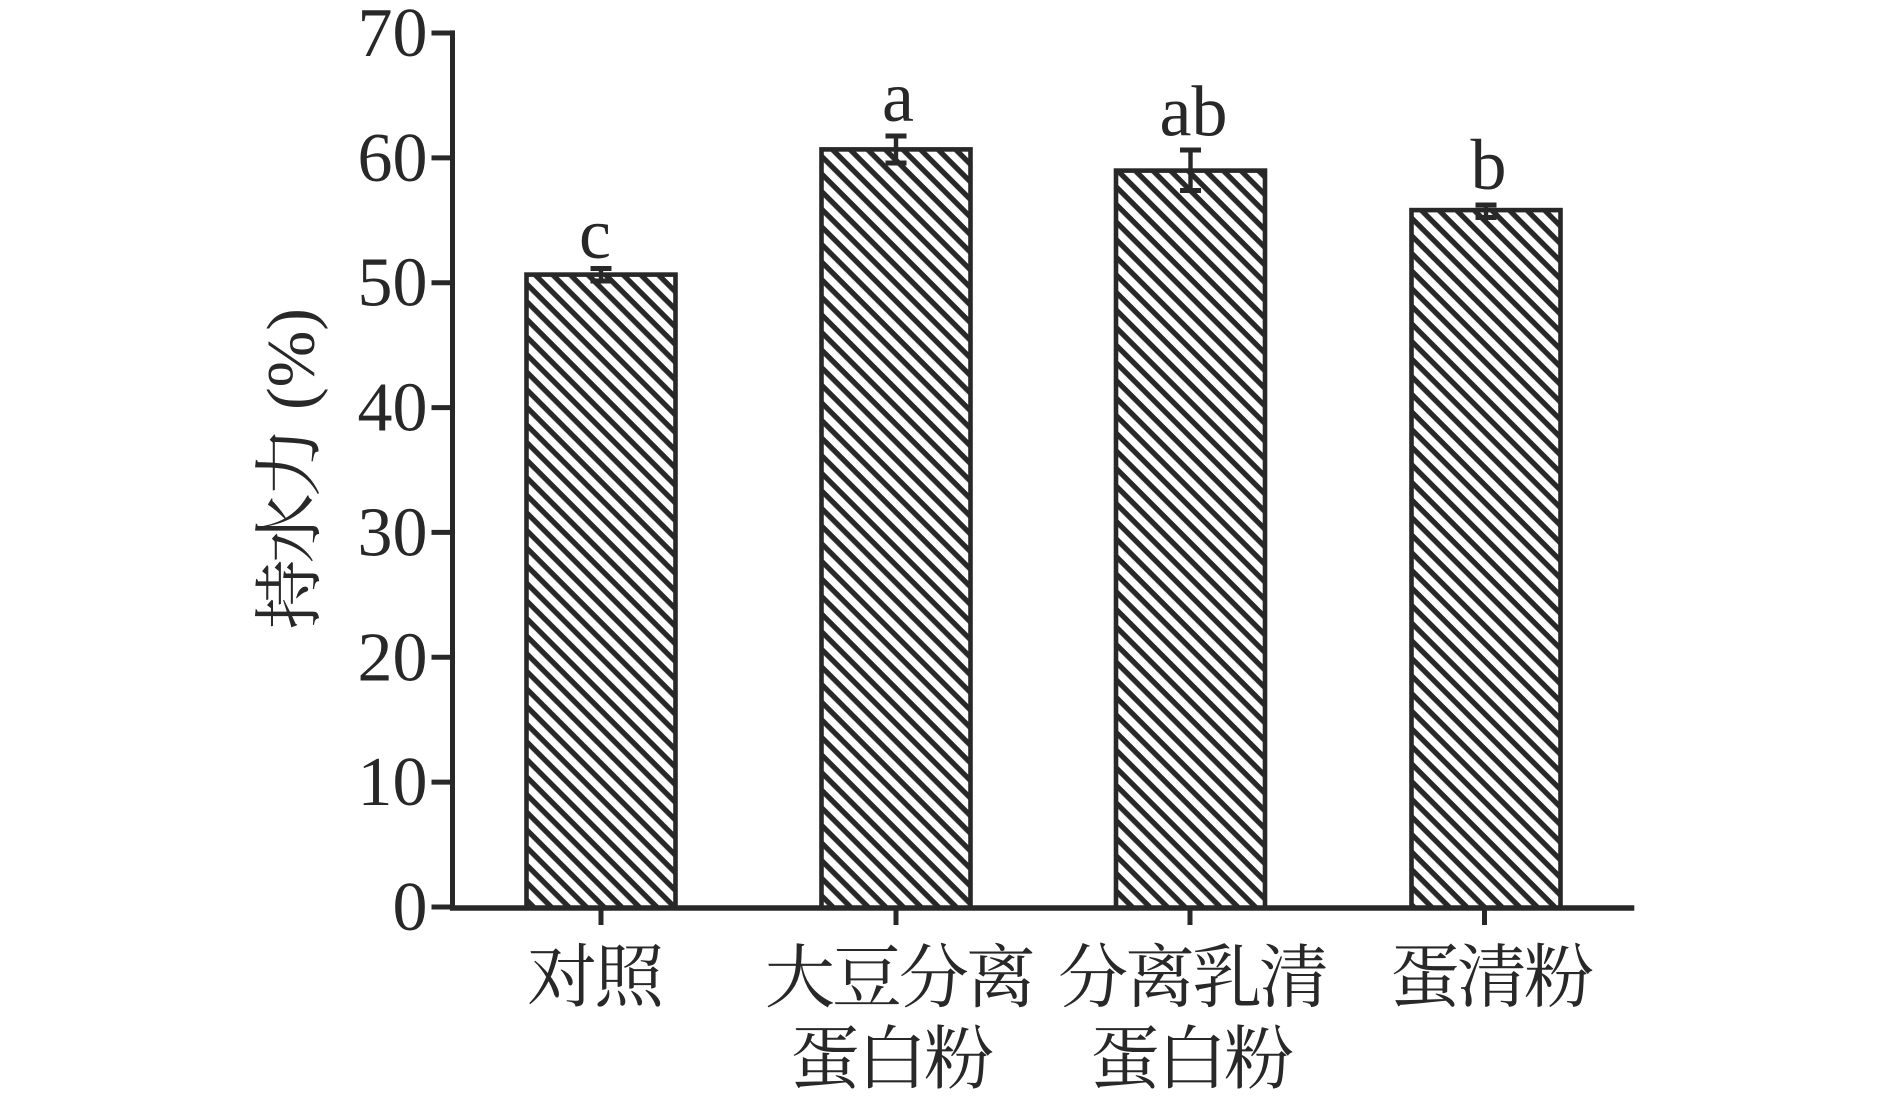 The width and height of the screenshot is (1890, 1098). I want to click on svg-text: 20, so click(393, 657).